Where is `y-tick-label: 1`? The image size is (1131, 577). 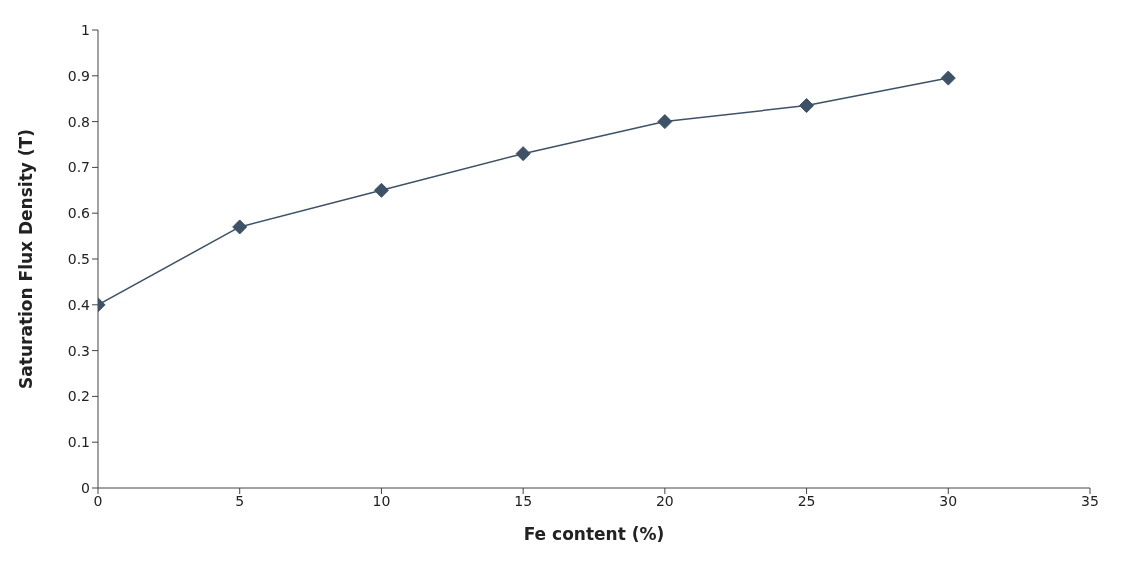
y-tick-label: 1 is located at coordinates (85, 29).